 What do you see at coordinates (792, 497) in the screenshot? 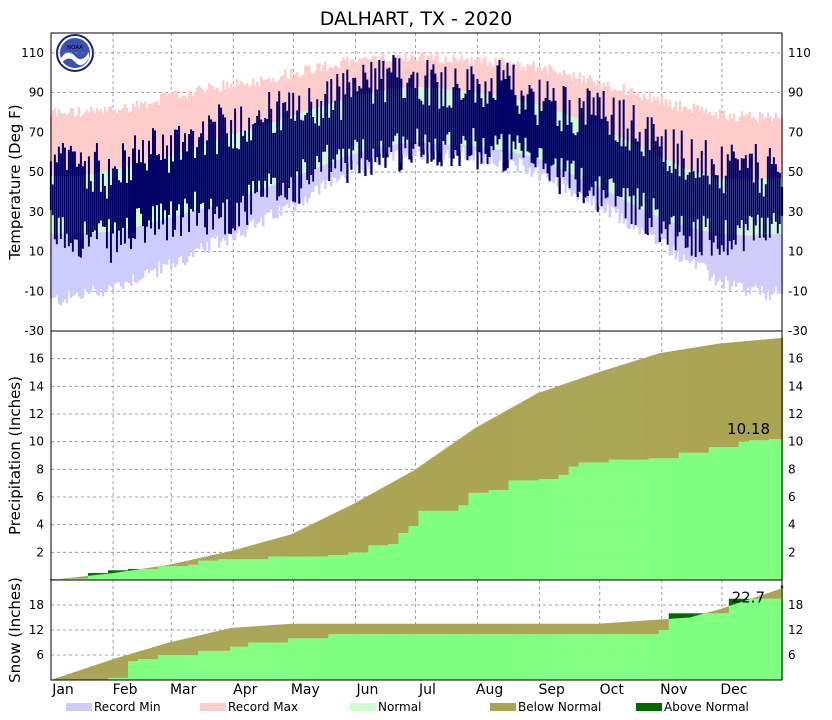
I see `y-tick-label-right: 6` at bounding box center [792, 497].